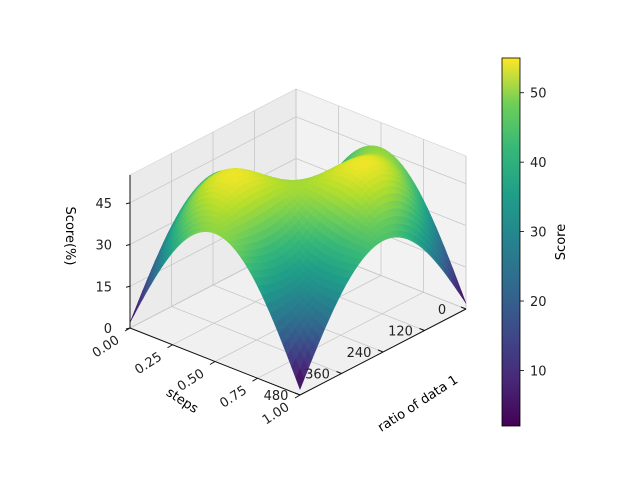 The image size is (640, 480). What do you see at coordinates (300, 379) in the screenshot?
I see `surface-patch` at bounding box center [300, 379].